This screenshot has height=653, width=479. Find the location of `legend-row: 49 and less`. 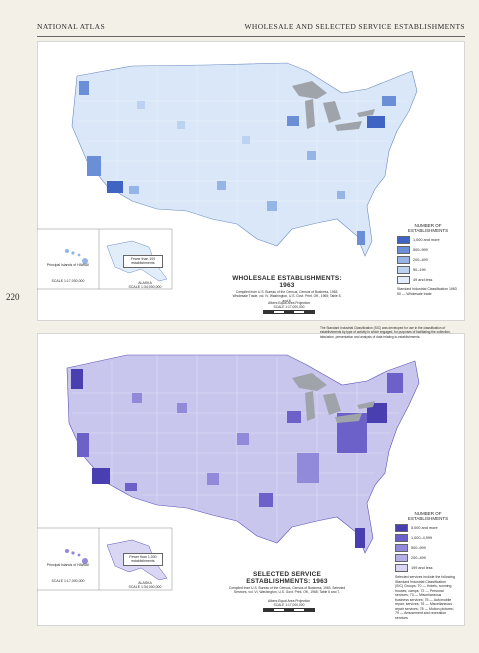

legend-row: 49 and less is located at coordinates (428, 280).